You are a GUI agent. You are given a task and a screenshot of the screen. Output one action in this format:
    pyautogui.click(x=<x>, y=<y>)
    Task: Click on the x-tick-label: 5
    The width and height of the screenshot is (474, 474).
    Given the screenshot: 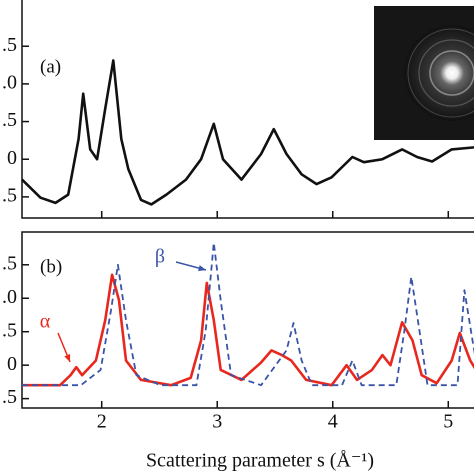 What is the action you would take?
    pyautogui.click(x=448, y=422)
    